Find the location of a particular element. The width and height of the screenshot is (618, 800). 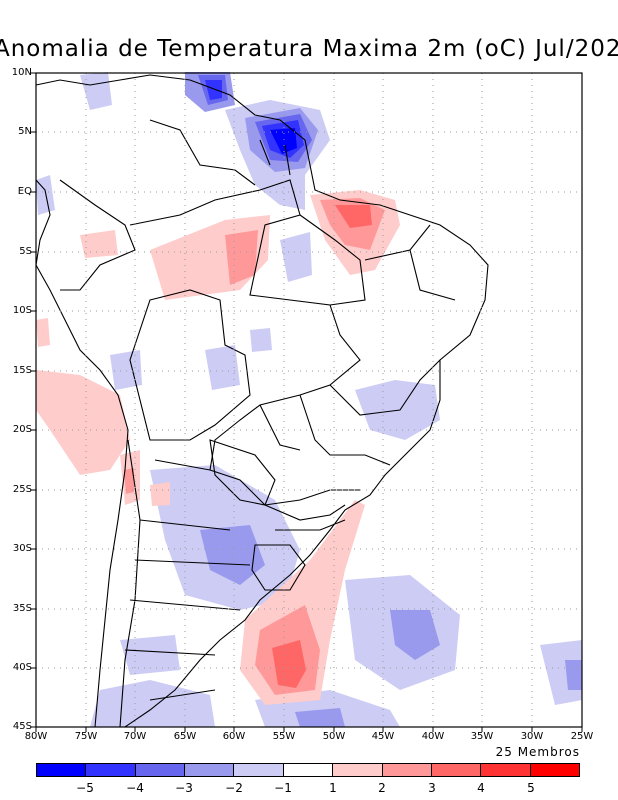

border-brazil-states-central is located at coordinates (350, 412).